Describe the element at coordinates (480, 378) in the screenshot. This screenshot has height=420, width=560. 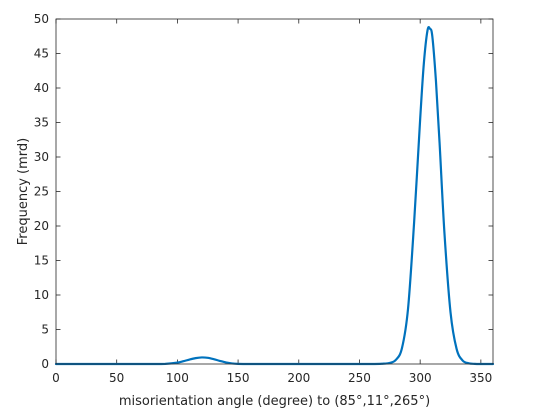
I see `x-tick-label: 350` at that location.